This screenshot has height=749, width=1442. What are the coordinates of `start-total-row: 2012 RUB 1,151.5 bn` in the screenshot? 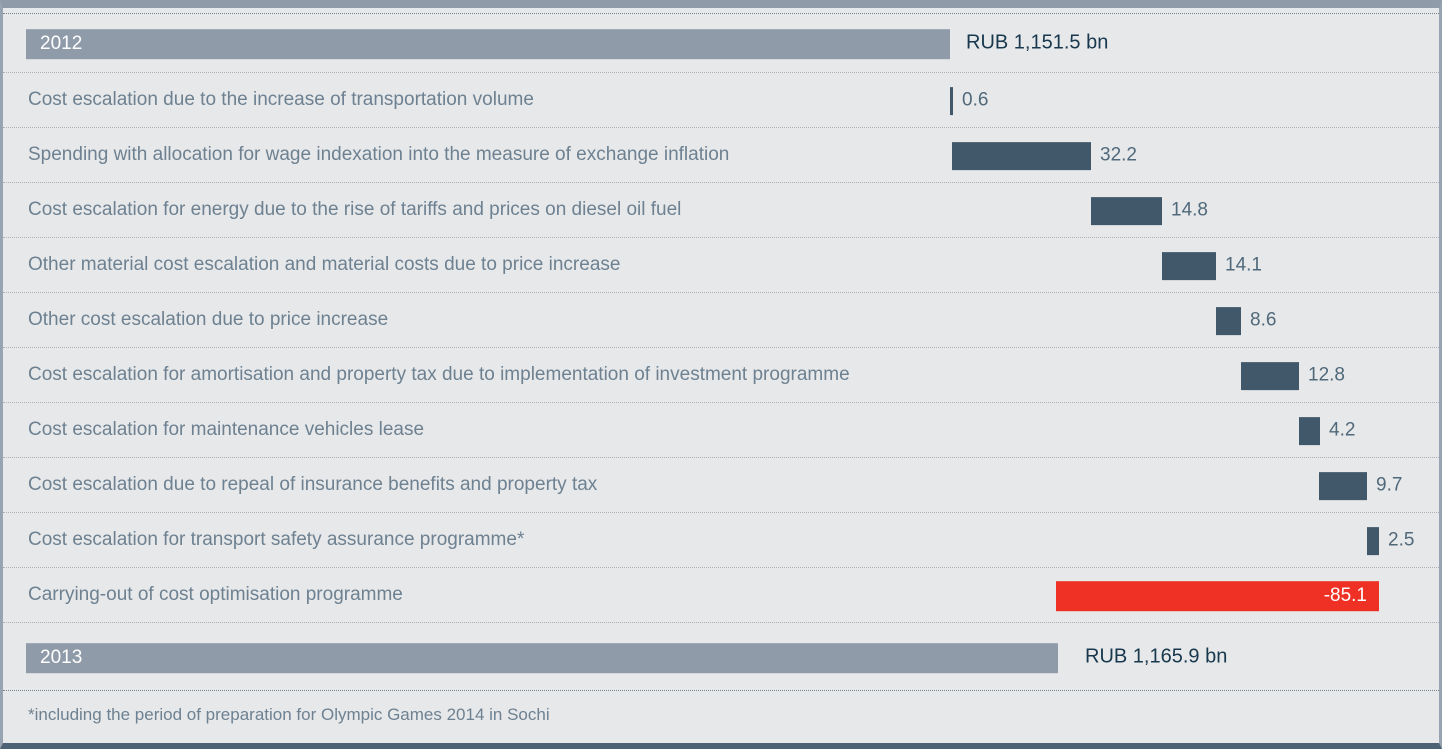 It's located at (721, 42).